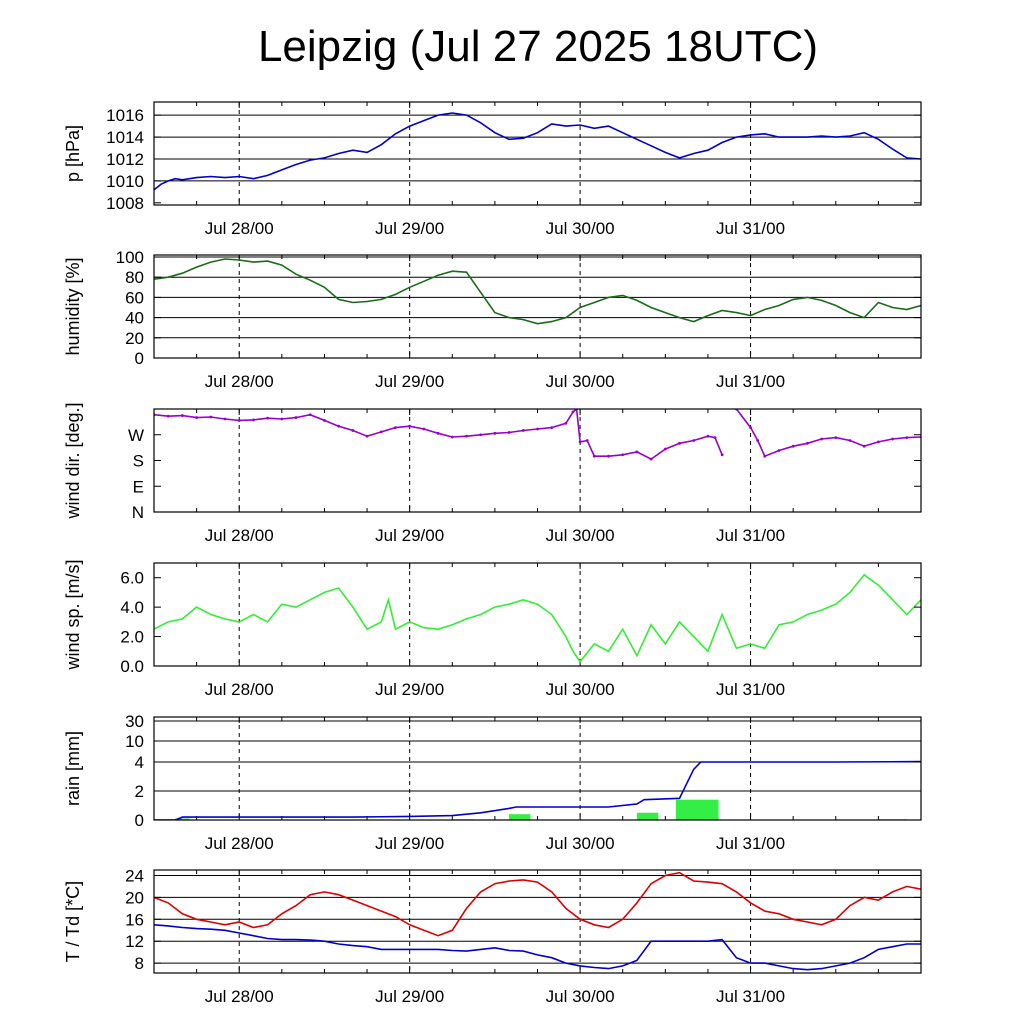  What do you see at coordinates (132, 637) in the screenshot?
I see `y-tick-label: 2.0` at bounding box center [132, 637].